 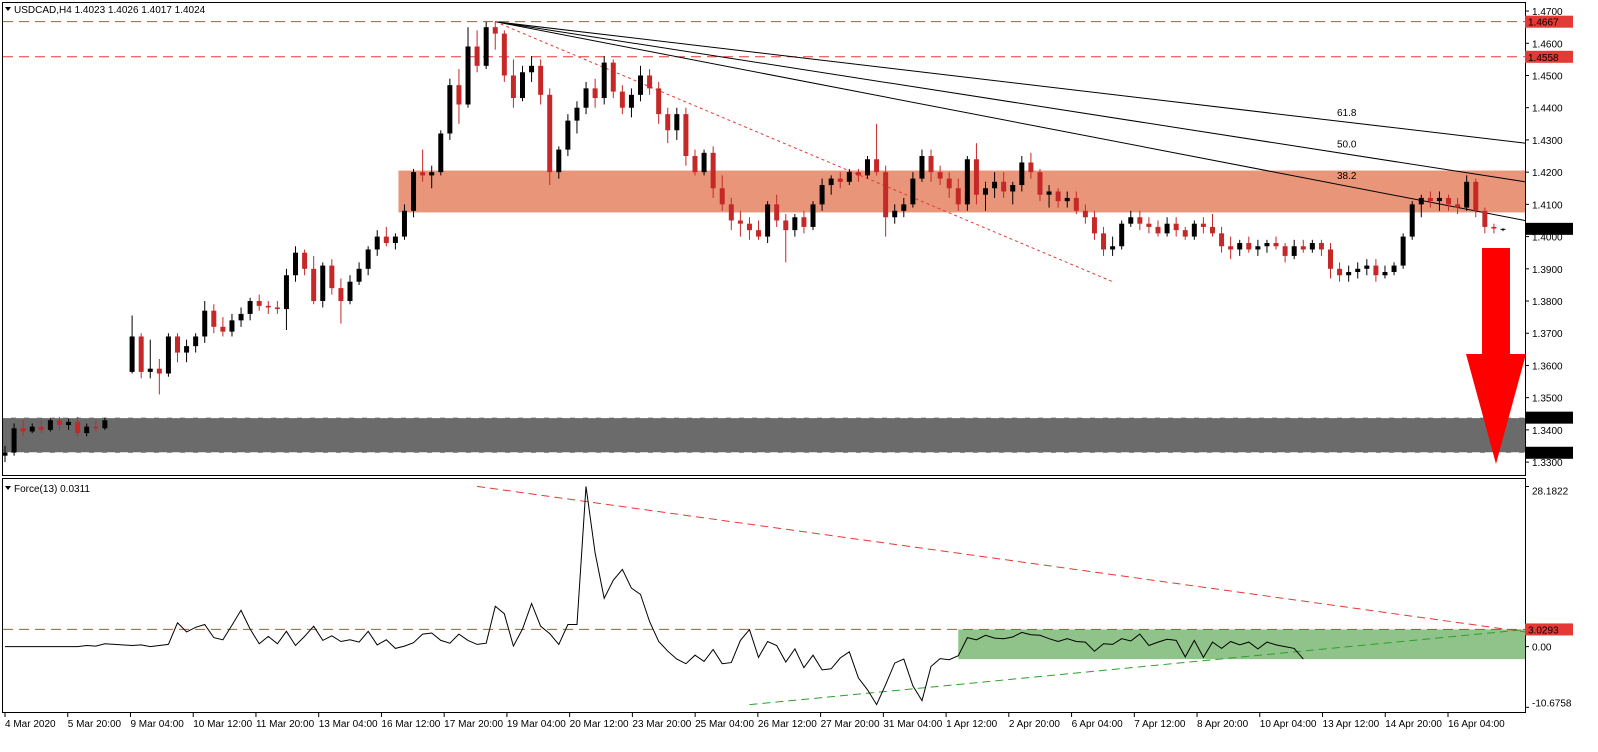 I want to click on level-tag-bg, so click(x=1549, y=56).